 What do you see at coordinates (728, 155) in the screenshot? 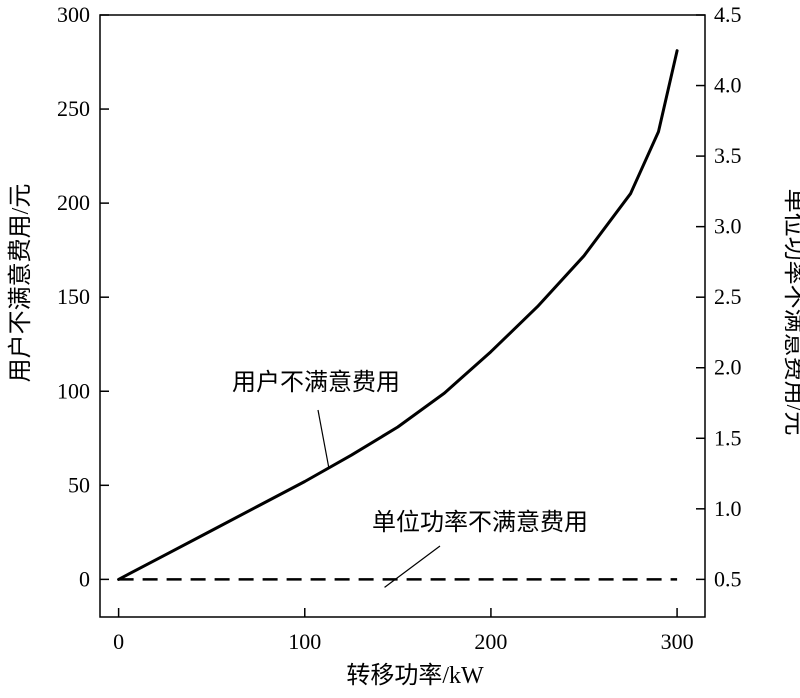
I see `right-y-tick-label: 3.5` at bounding box center [728, 155].